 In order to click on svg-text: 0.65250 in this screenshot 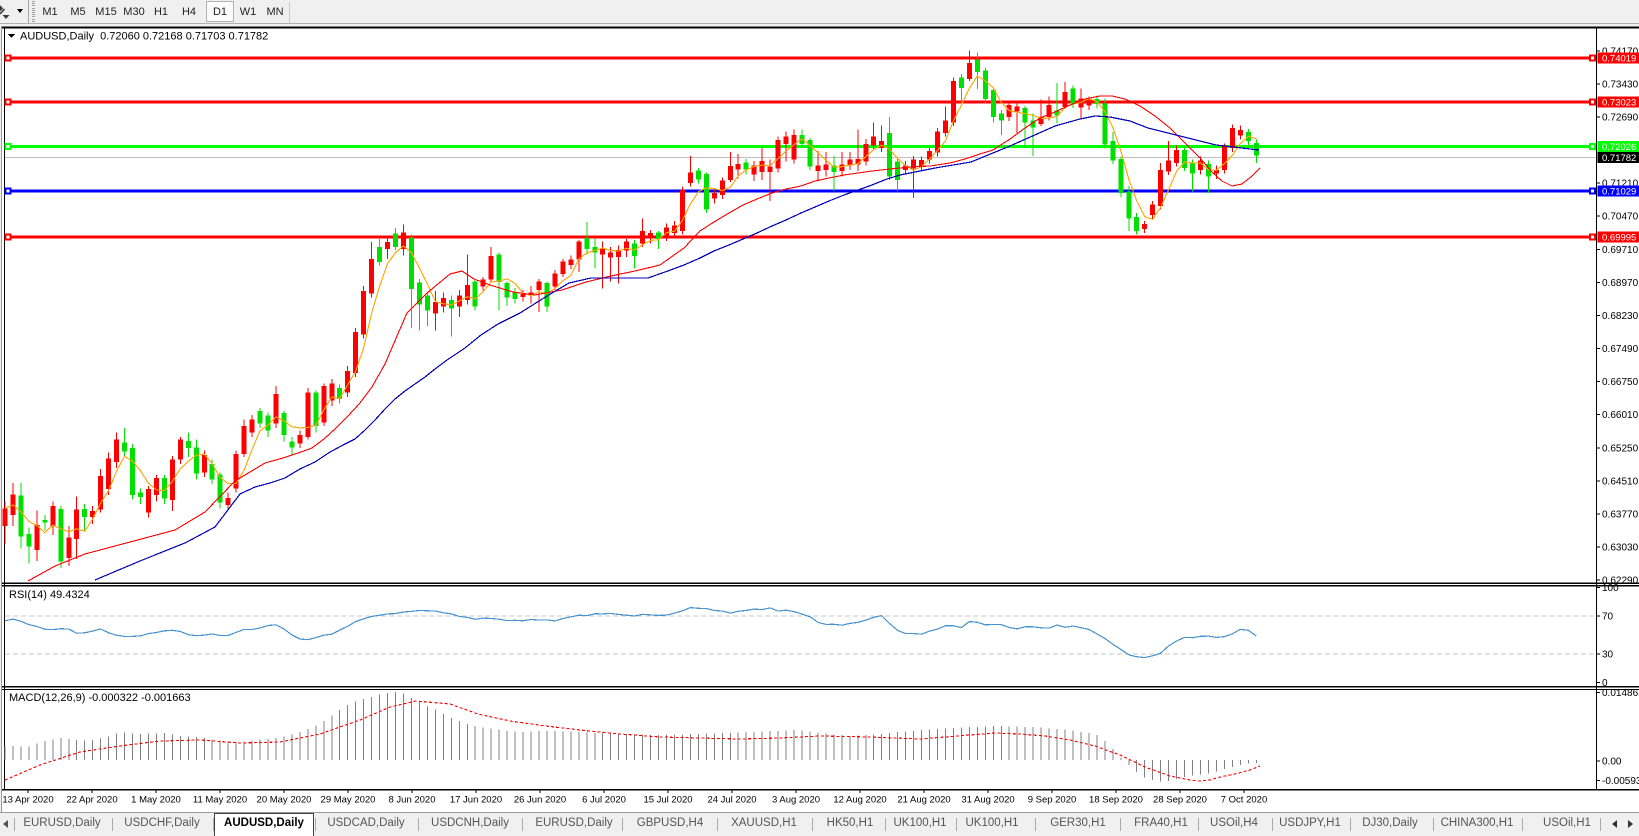, I will do `click(1620, 449)`.